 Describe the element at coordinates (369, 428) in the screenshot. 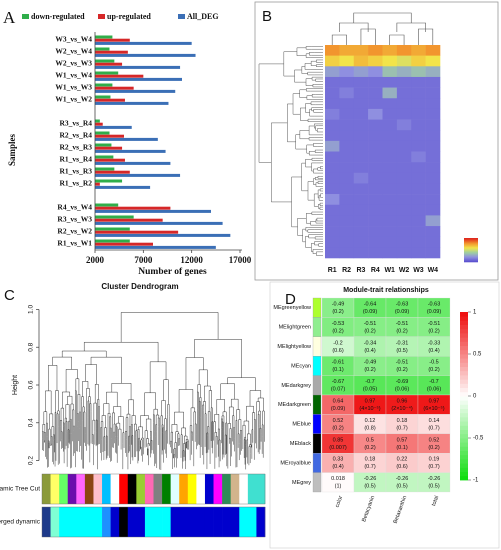

I see `cell-pvalue: (0.8)` at that location.